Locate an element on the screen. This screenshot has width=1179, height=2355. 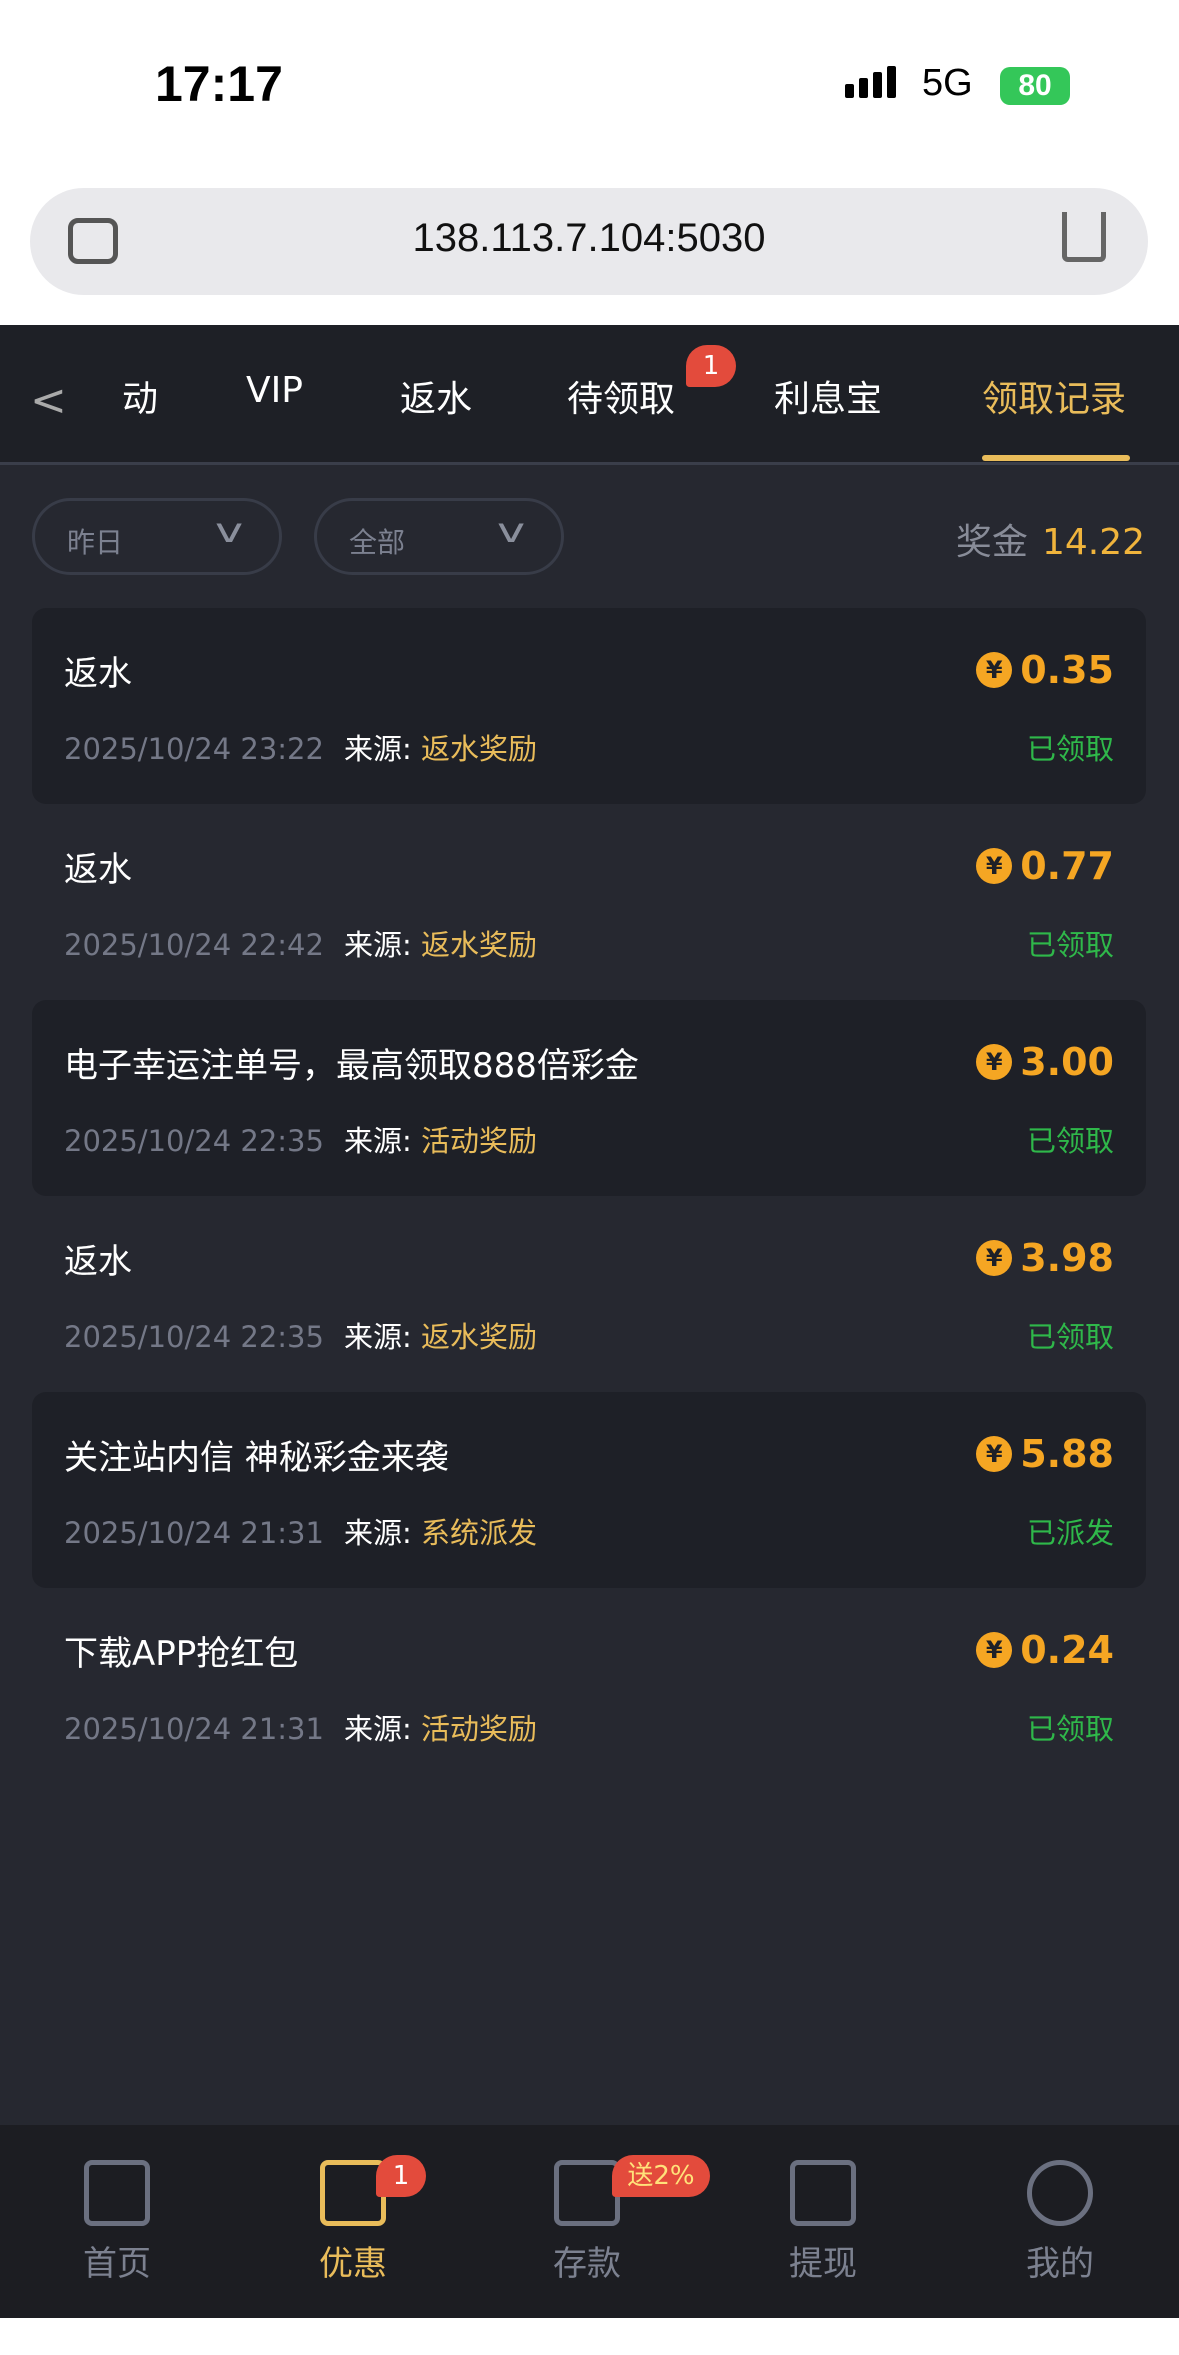
nav-home: 首页 is located at coordinates (117, 2221).